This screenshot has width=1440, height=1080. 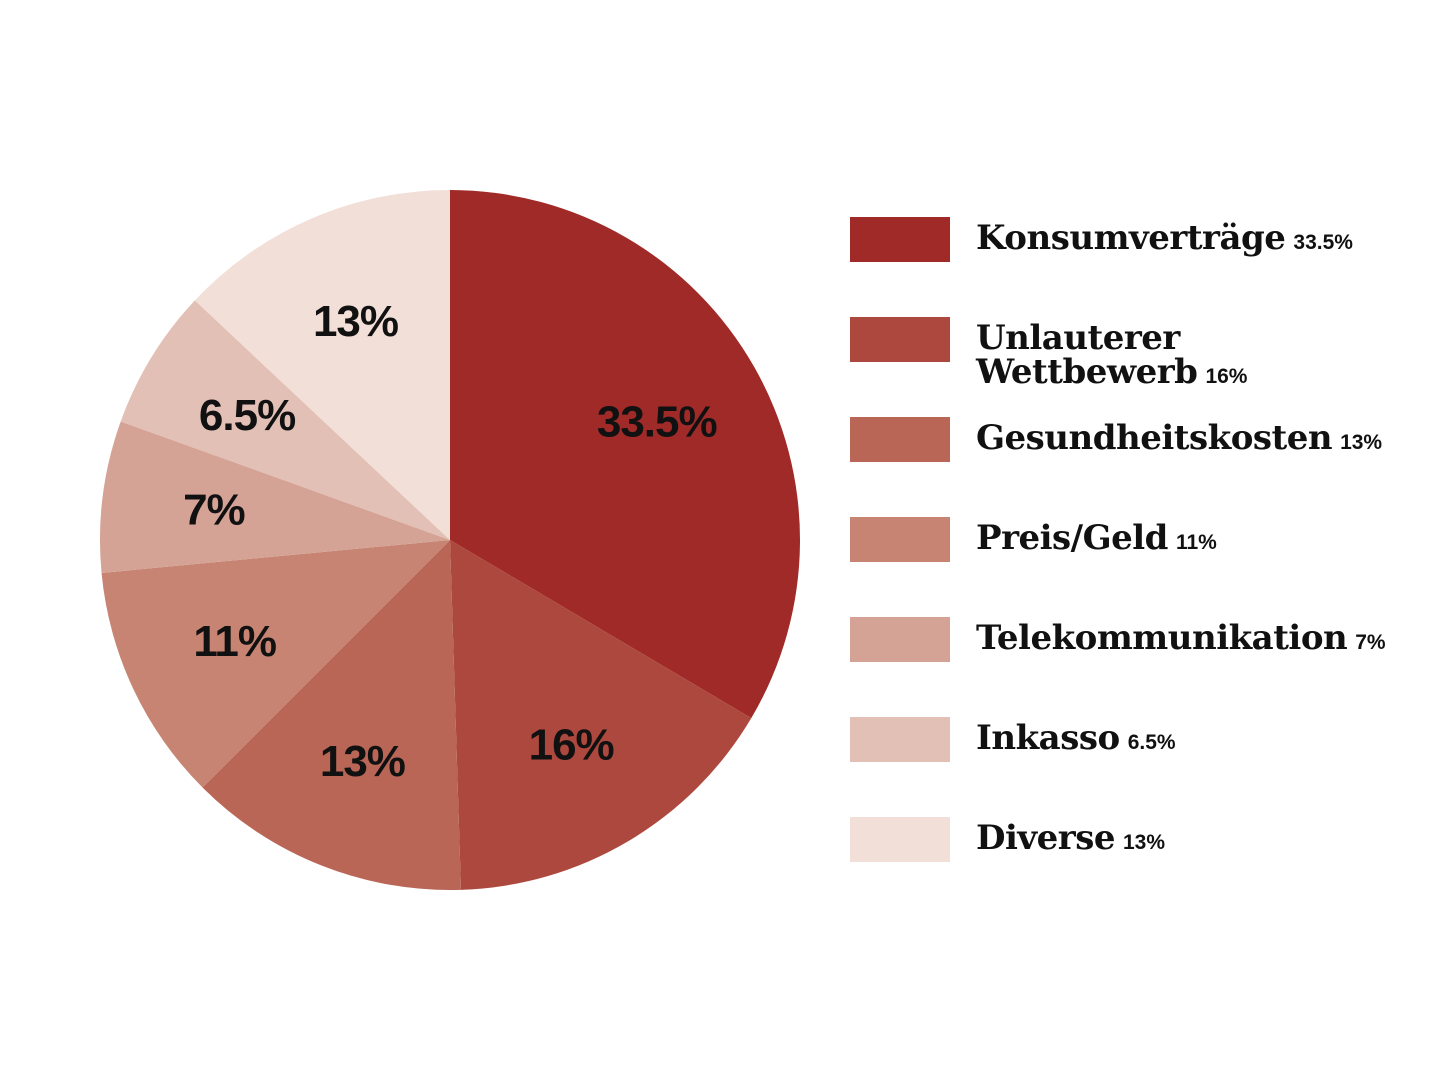 I want to click on legend-label-text: Preis/Geld, so click(x=1072, y=538).